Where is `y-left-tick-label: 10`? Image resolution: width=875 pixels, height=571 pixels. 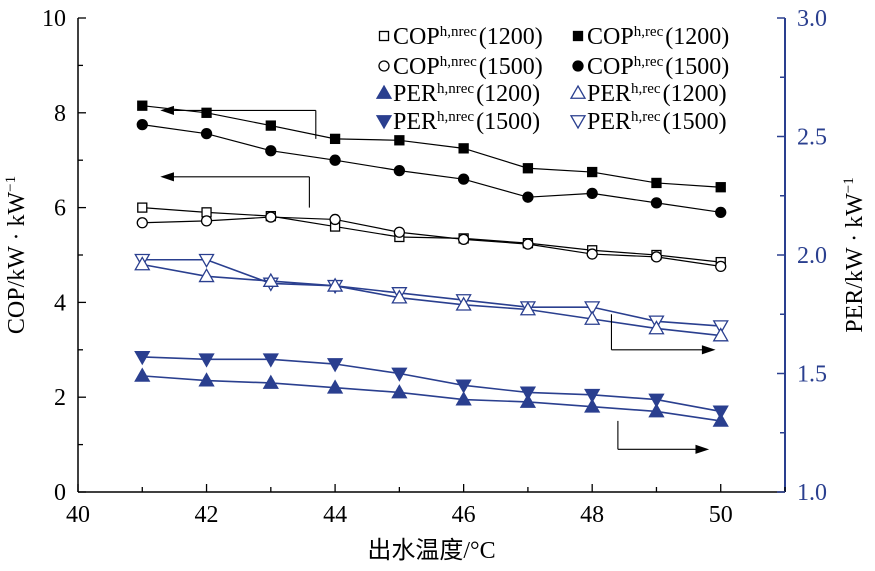 y-left-tick-label: 10 is located at coordinates (54, 19).